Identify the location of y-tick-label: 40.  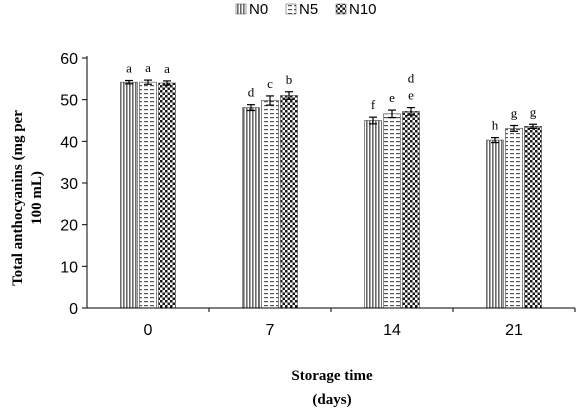
(69, 142).